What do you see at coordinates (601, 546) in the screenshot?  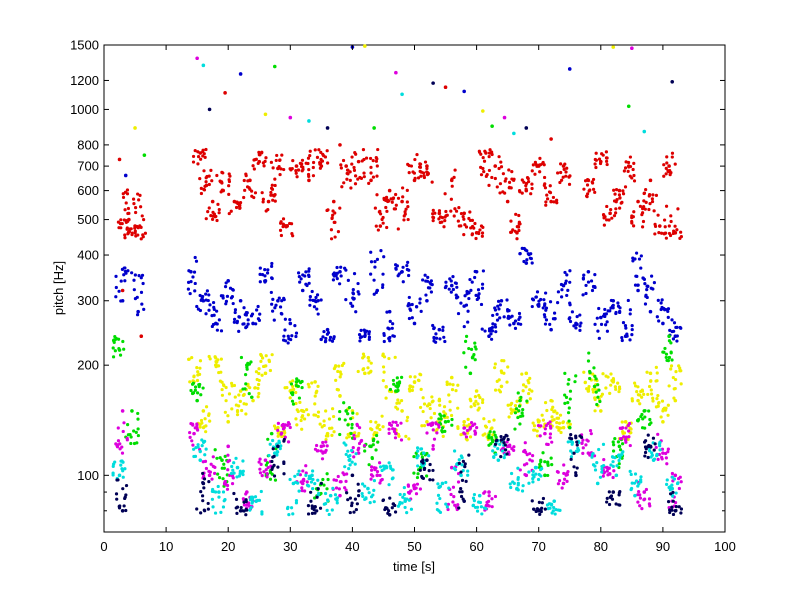 I see `x-tick-label: 80` at bounding box center [601, 546].